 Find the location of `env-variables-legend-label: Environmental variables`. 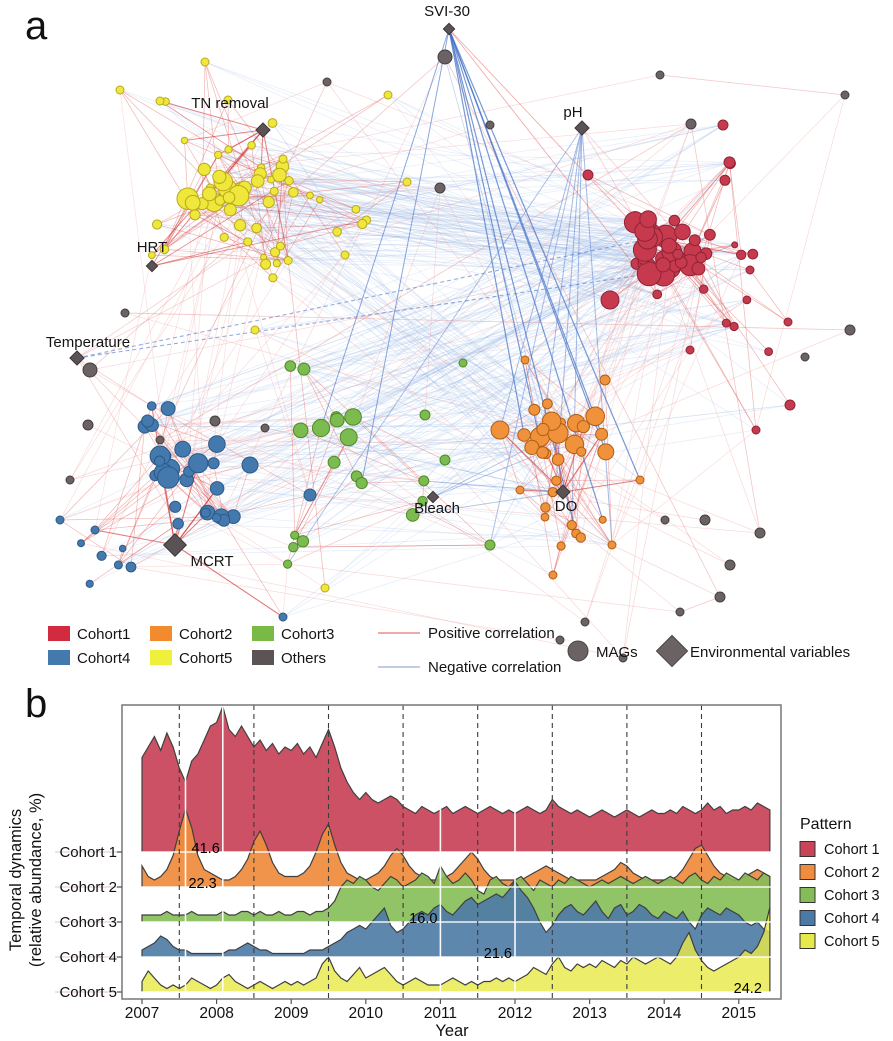

env-variables-legend-label: Environmental variables is located at coordinates (770, 652).